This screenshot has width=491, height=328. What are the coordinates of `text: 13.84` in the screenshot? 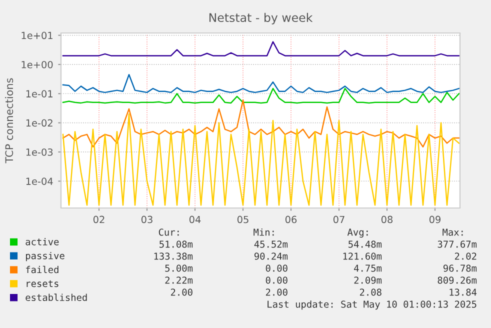 It's located at (463, 292).